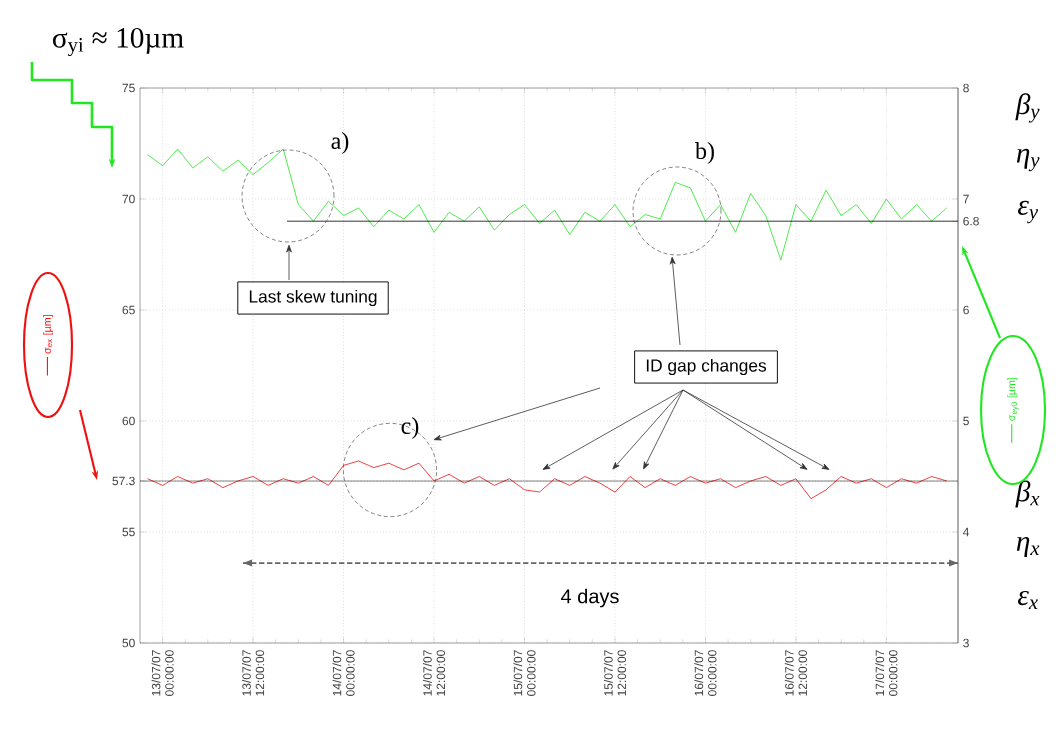 The width and height of the screenshot is (1063, 733). Describe the element at coordinates (966, 421) in the screenshot. I see `y2-tick-label: 5` at that location.